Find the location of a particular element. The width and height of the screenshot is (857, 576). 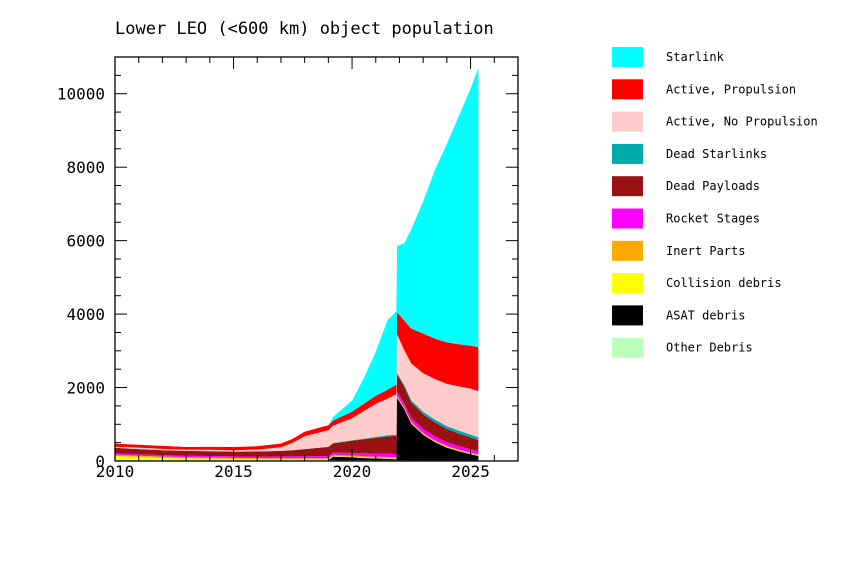

legend-label-dead-starlinks: Dead Starlinks is located at coordinates (716, 154).